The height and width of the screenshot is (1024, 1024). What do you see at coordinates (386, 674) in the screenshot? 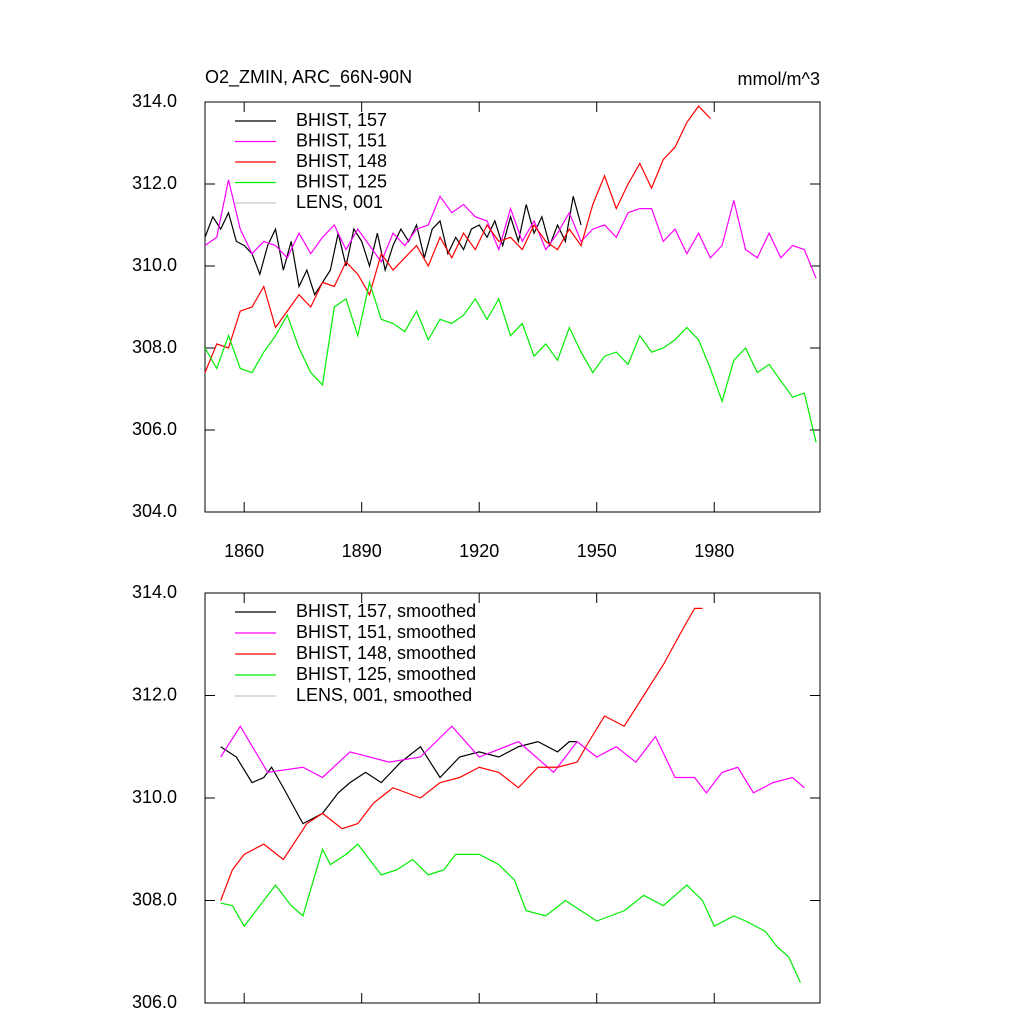
I see `legend-label: BHIST, 125, smoothed` at bounding box center [386, 674].